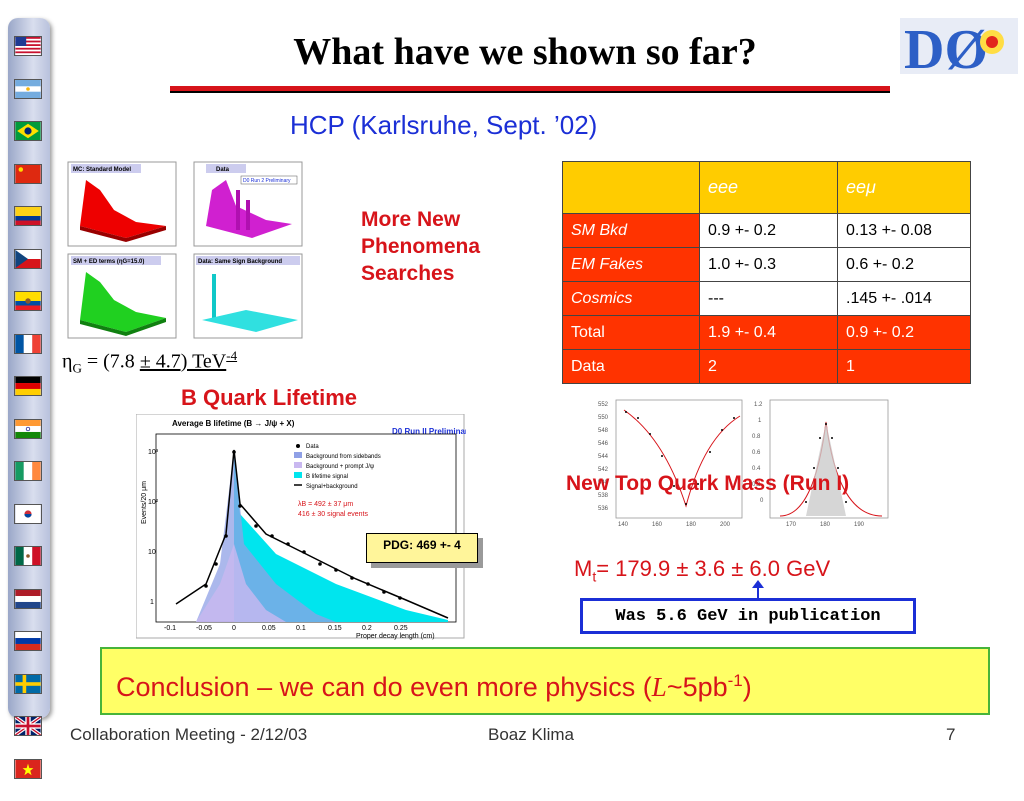 This screenshot has height=801, width=1024. I want to click on flag-germany-icon, so click(28, 386).